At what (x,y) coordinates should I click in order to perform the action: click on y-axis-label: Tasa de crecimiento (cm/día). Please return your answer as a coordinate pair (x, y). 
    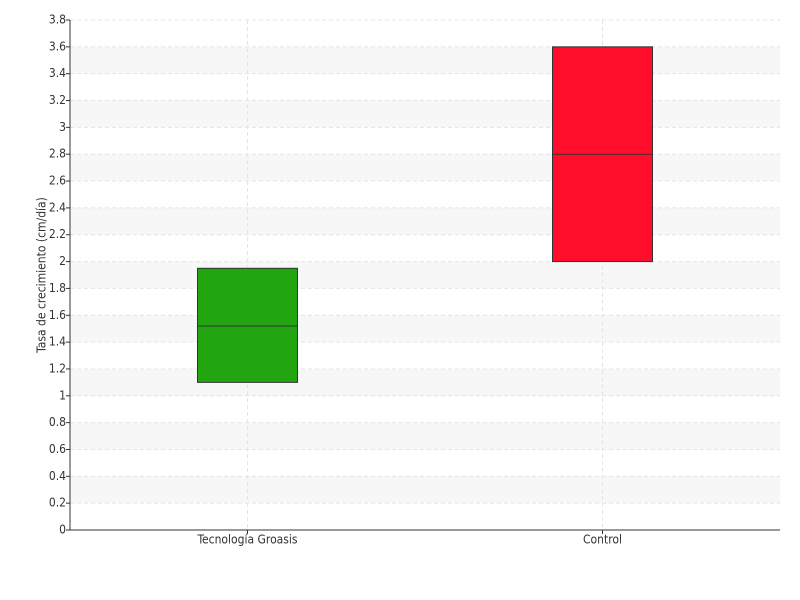
    Looking at the image, I should click on (42, 275).